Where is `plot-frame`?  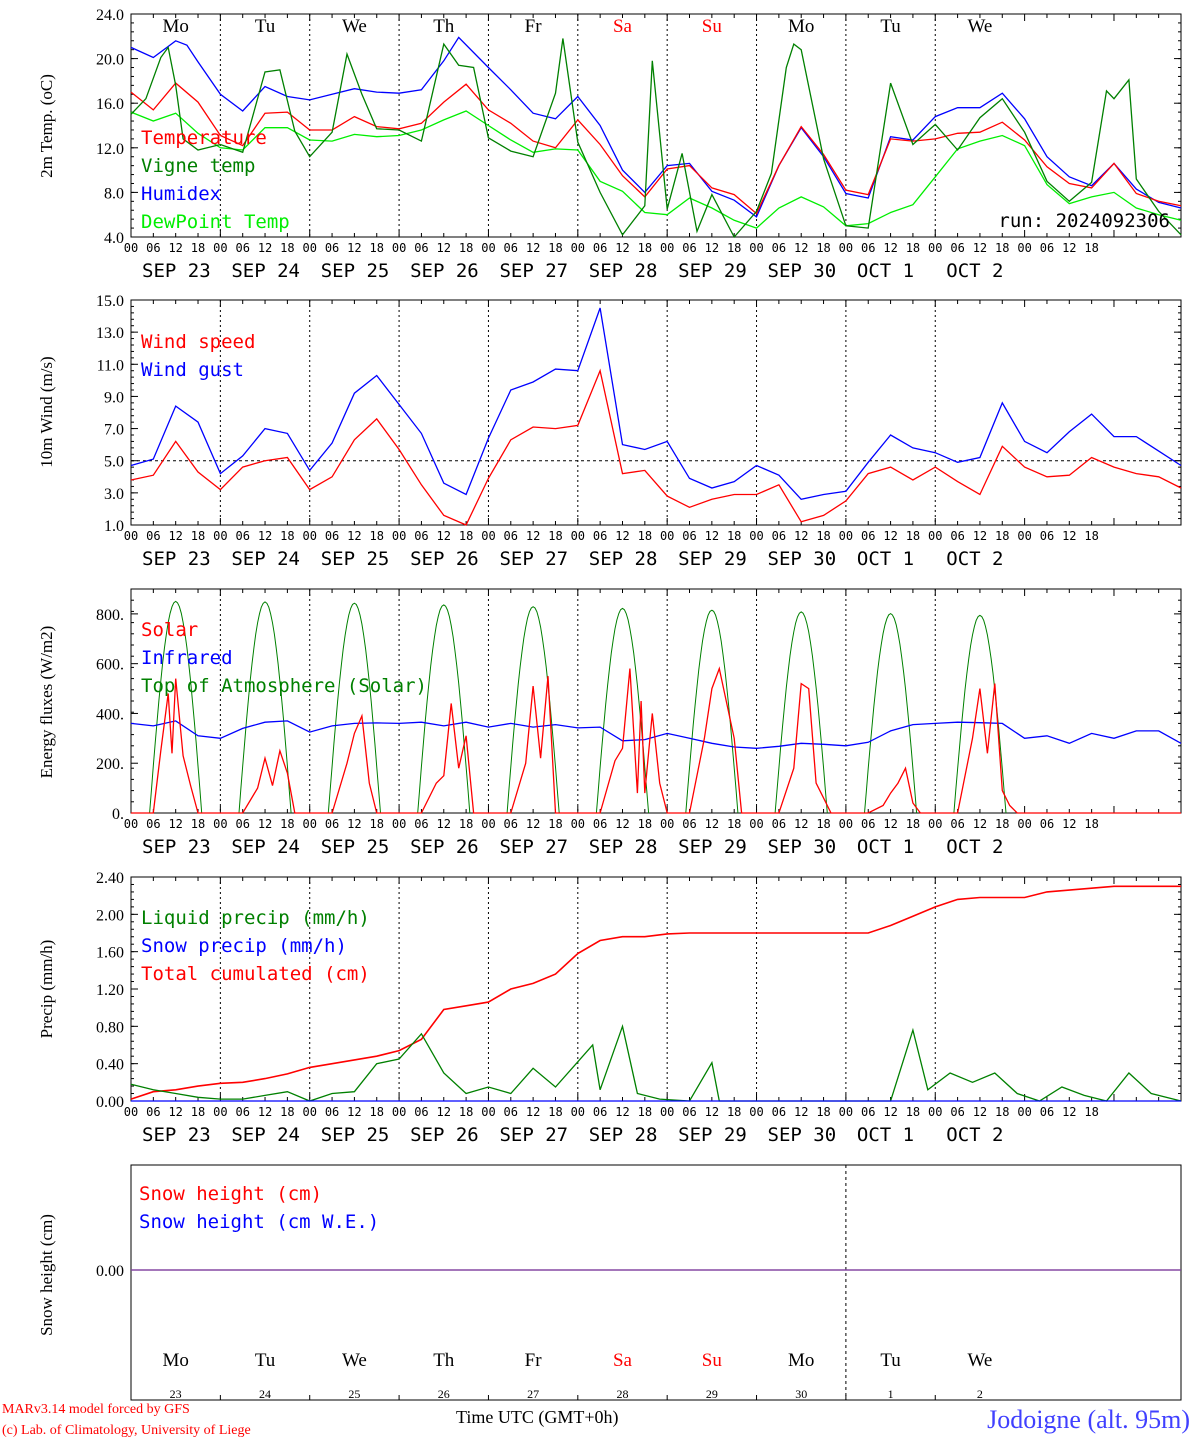 plot-frame is located at coordinates (656, 412).